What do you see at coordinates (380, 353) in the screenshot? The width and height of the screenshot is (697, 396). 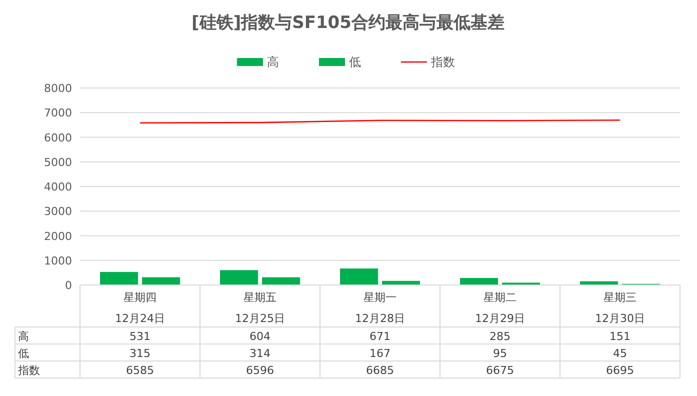 I see `data-label: 167` at bounding box center [380, 353].